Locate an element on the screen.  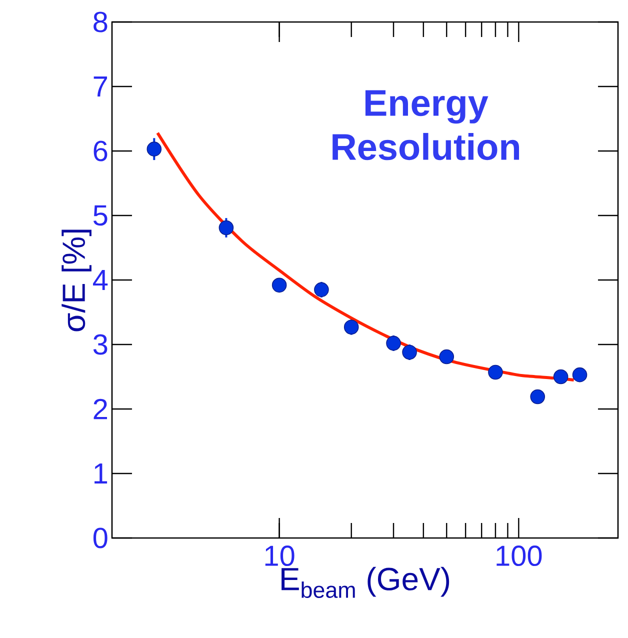
y-tick-label: 2 is located at coordinates (100, 409).